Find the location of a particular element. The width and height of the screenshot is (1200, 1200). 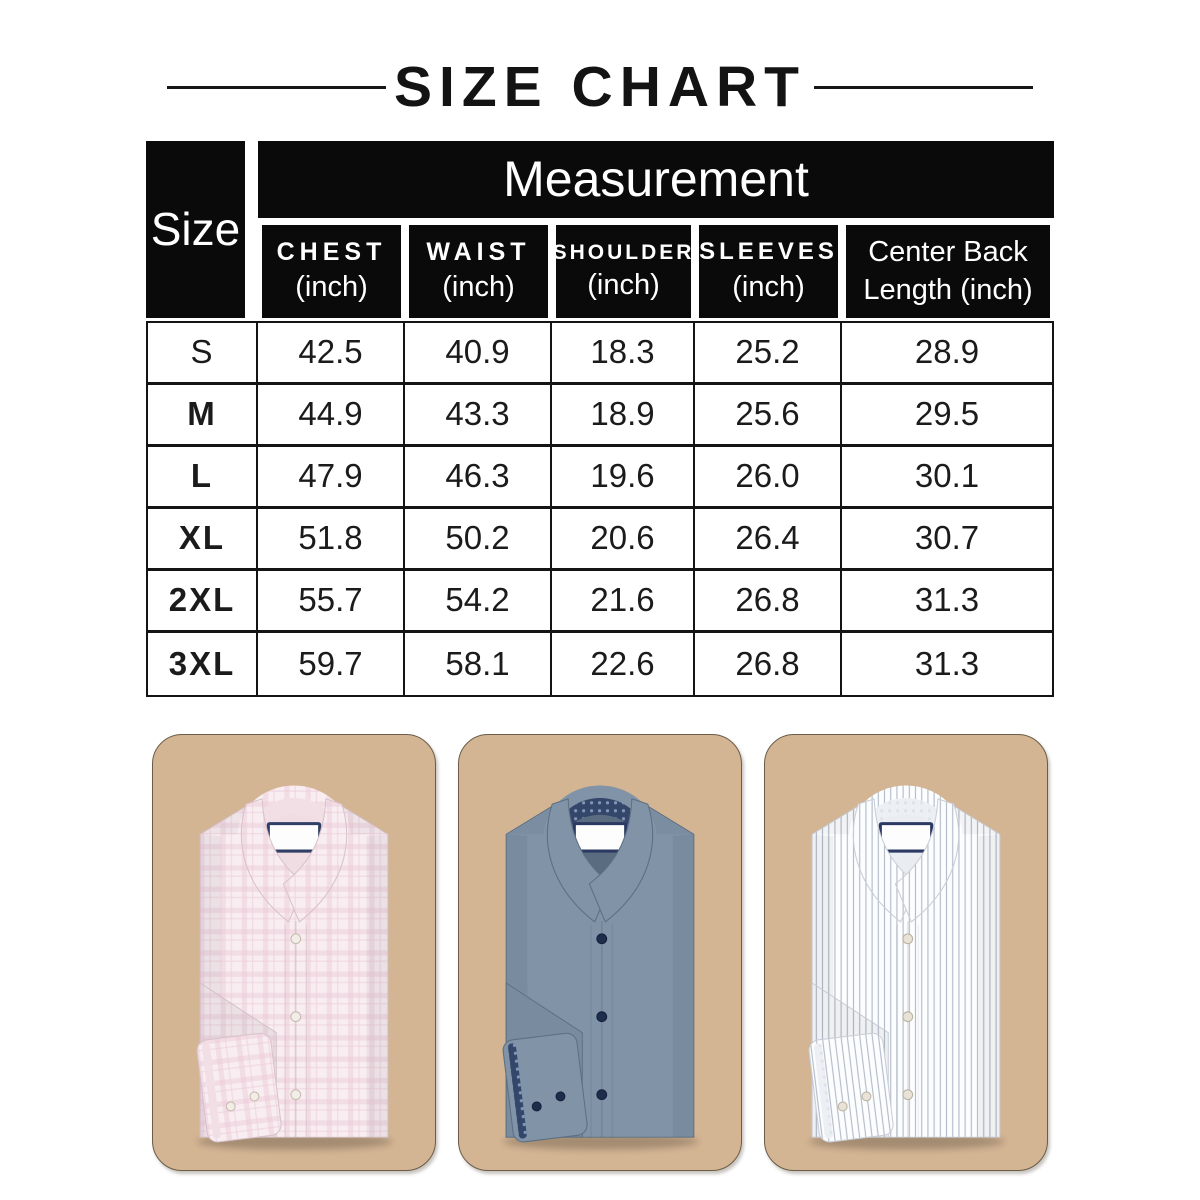

cell-2xl-shoulder: 21.6 is located at coordinates (623, 601).